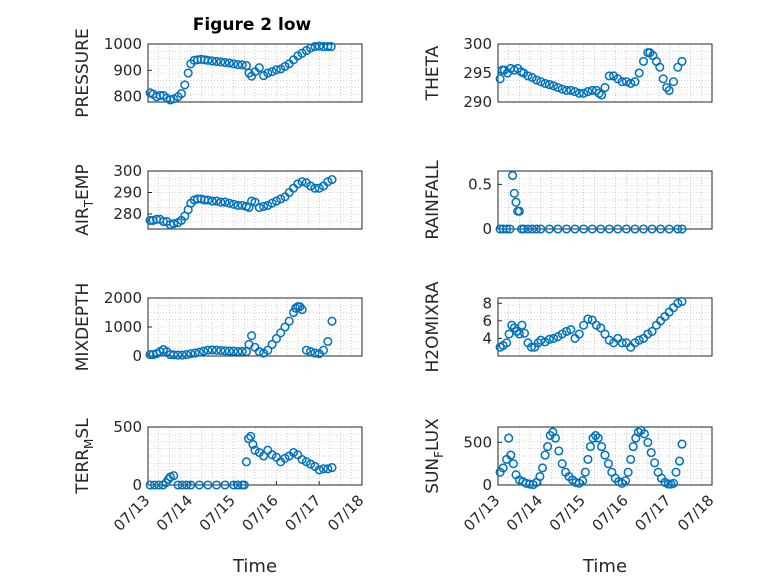  Describe the element at coordinates (477, 44) in the screenshot. I see `y-tick-label: 300` at that location.